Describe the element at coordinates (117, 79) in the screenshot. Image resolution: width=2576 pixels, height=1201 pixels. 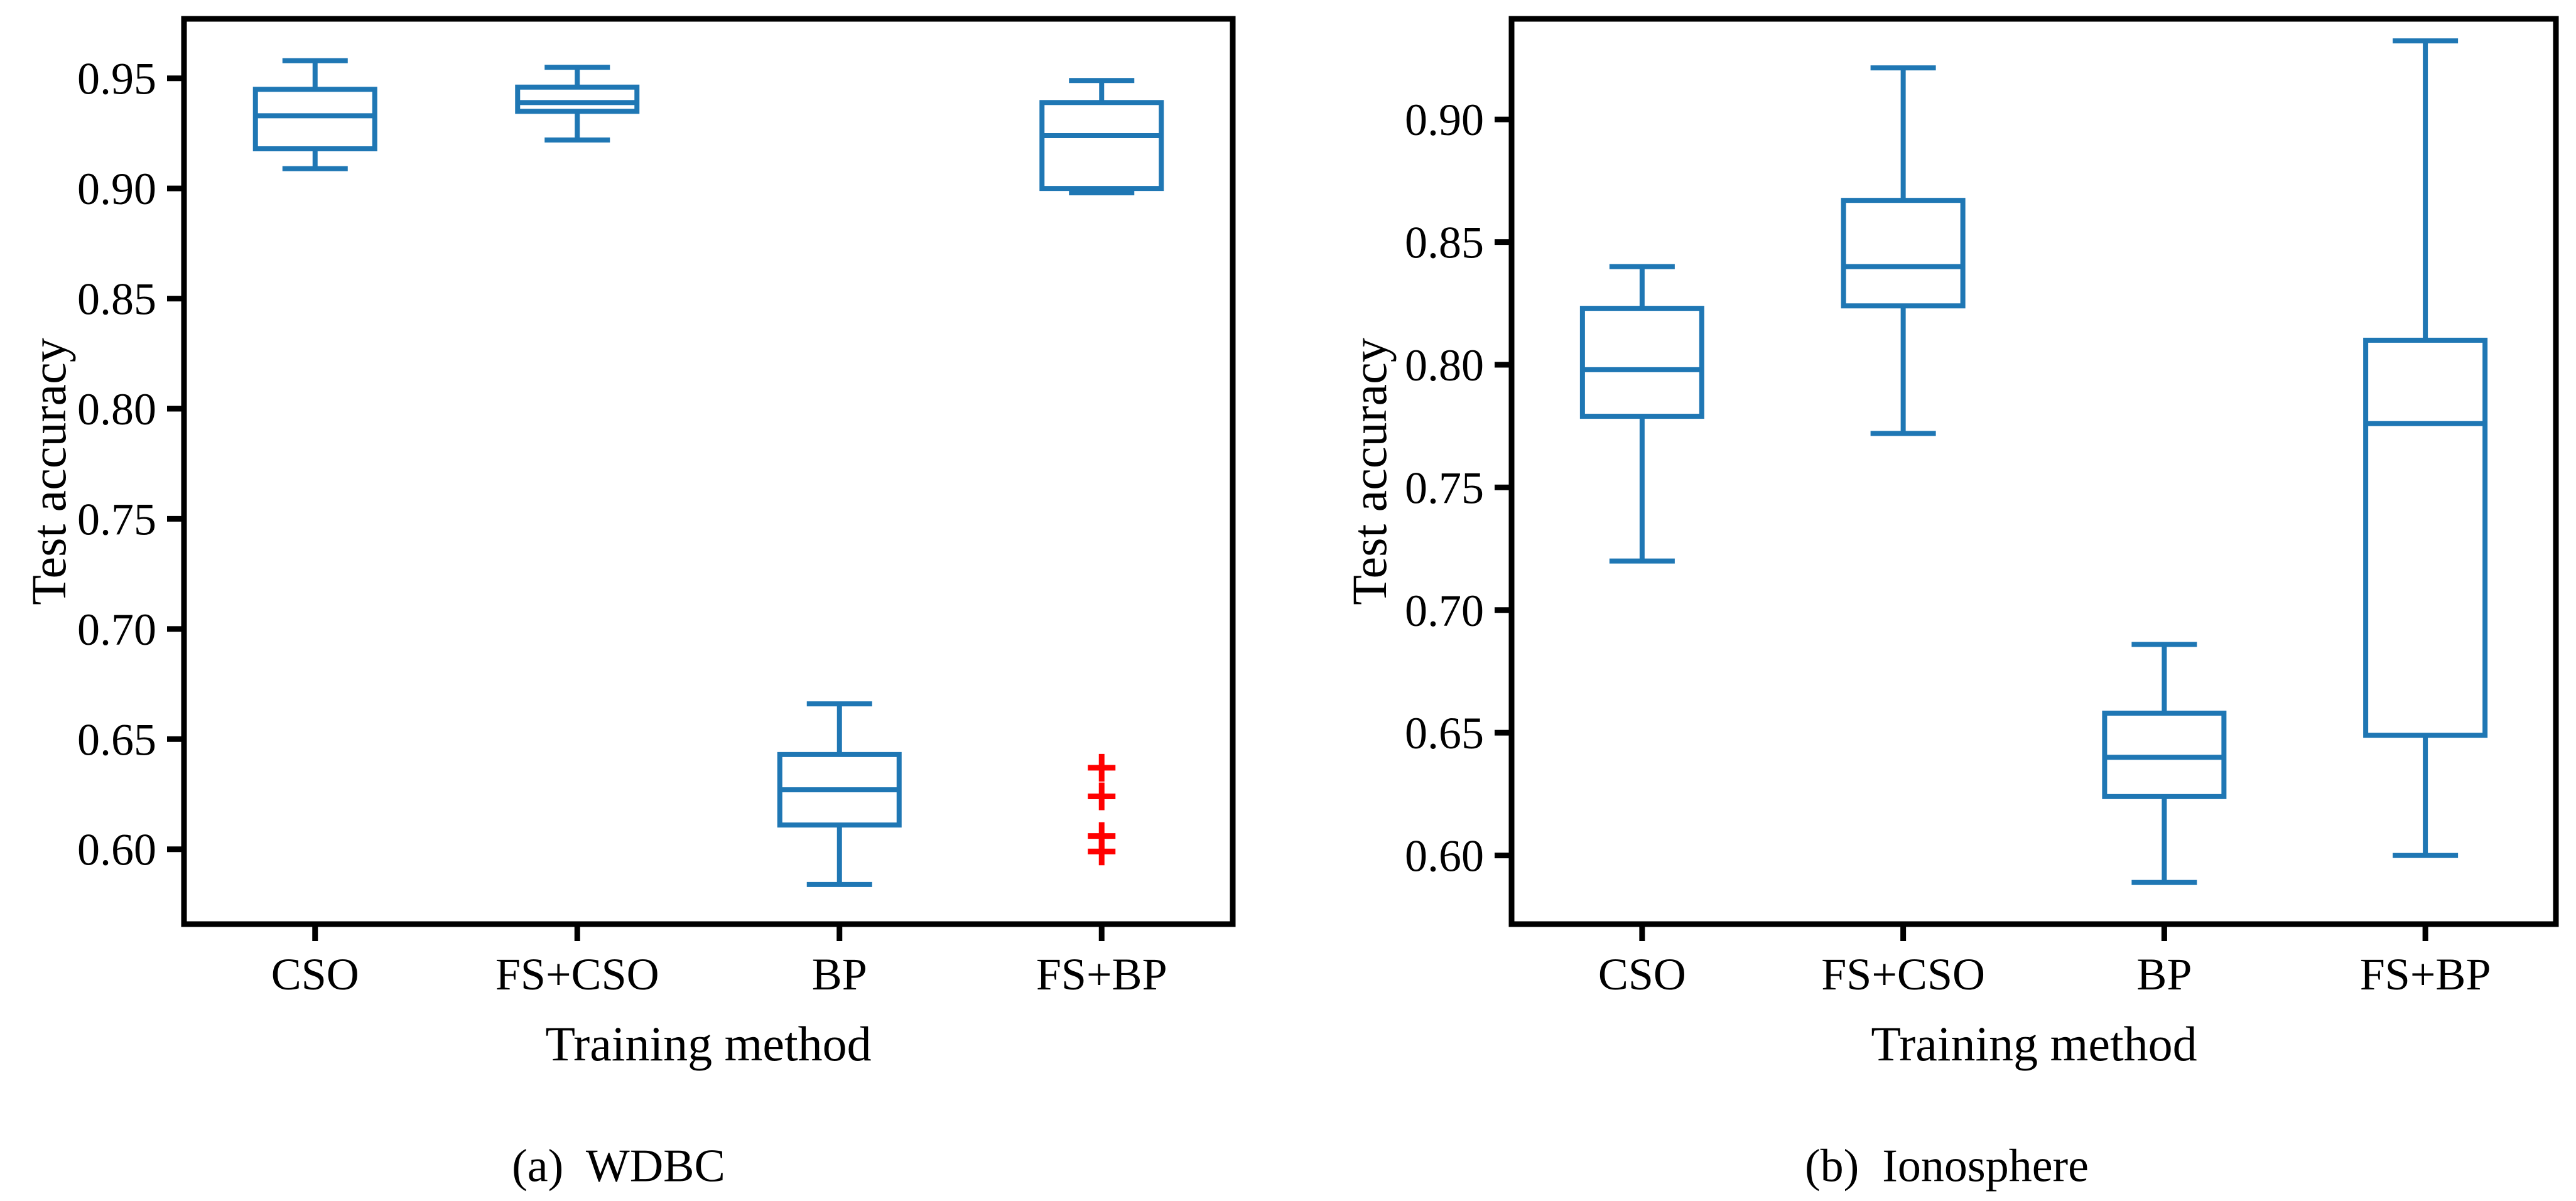
I see `y-tick-label: 0.95` at that location.